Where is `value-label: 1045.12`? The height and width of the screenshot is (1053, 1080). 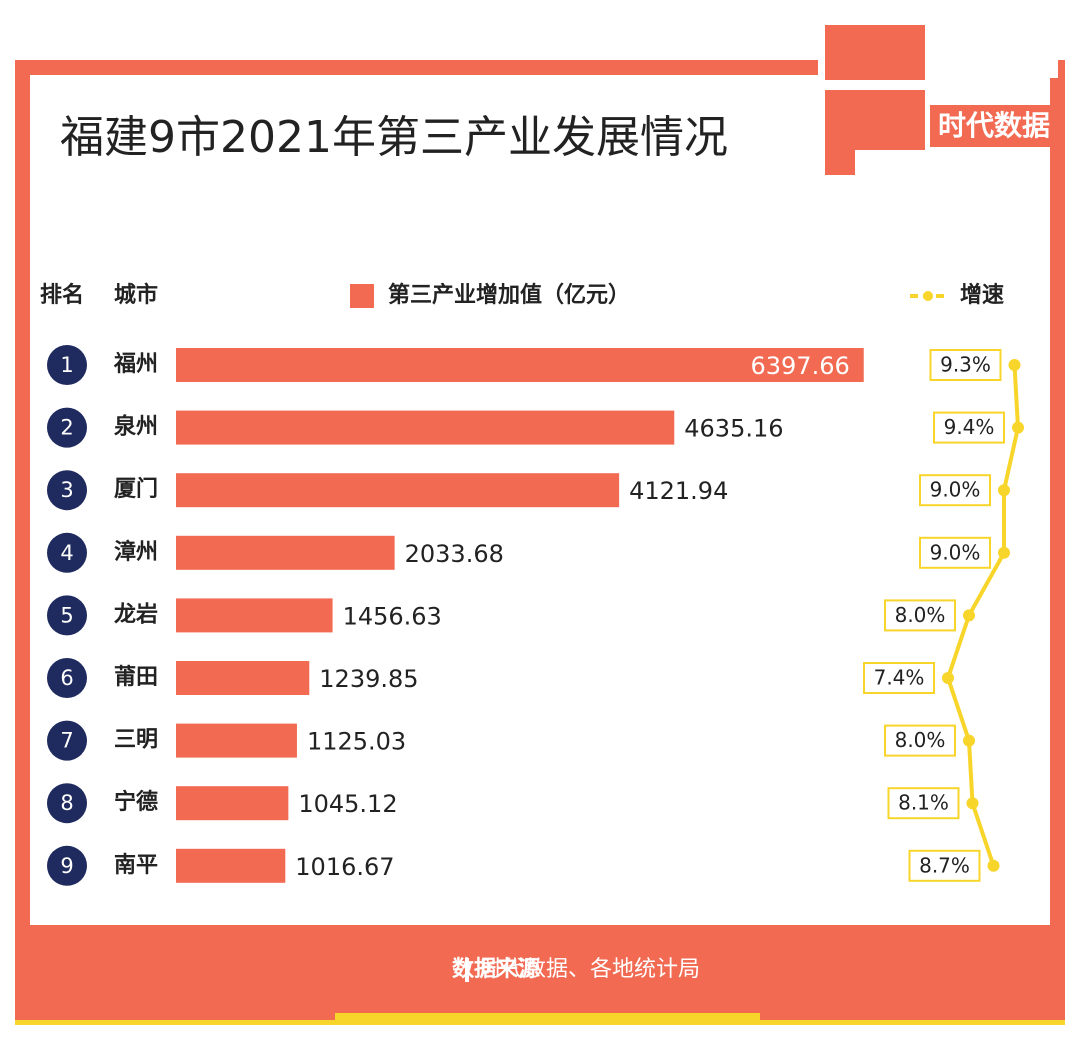
value-label: 1045.12 is located at coordinates (347, 804).